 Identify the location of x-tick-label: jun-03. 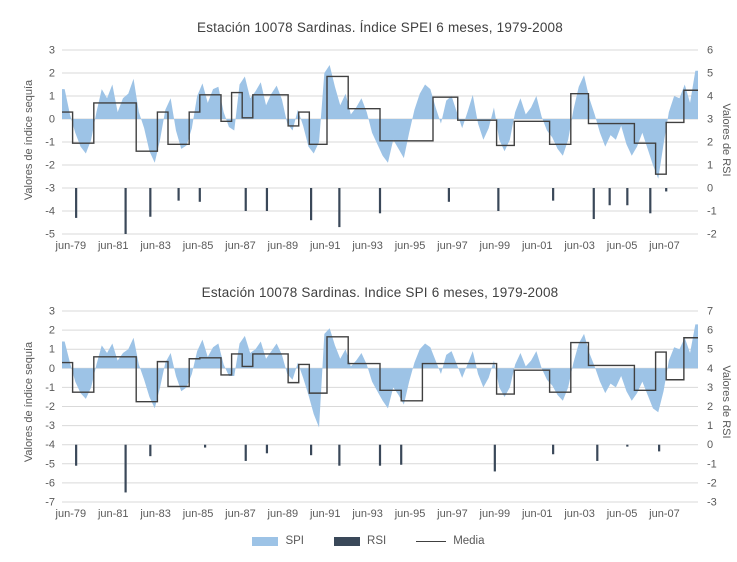
(579, 246).